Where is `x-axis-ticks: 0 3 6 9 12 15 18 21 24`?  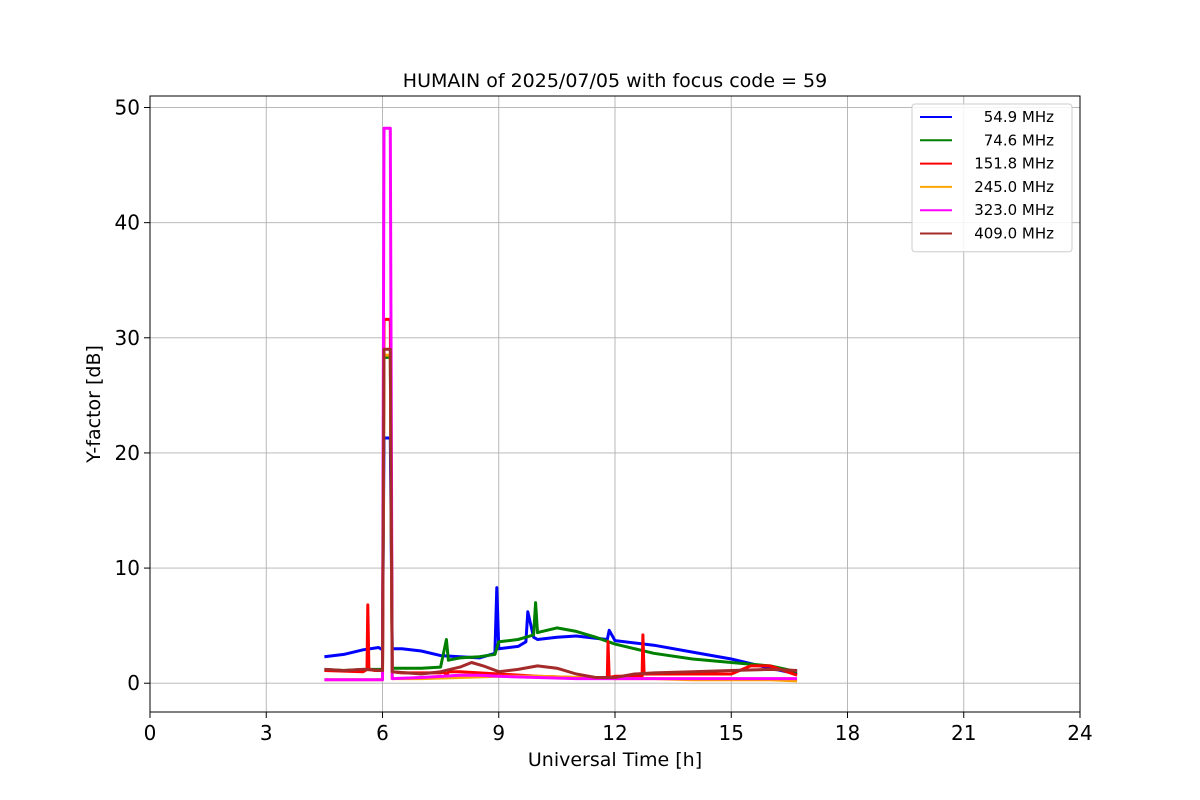 x-axis-ticks: 0 3 6 9 12 15 18 21 24 is located at coordinates (618, 728).